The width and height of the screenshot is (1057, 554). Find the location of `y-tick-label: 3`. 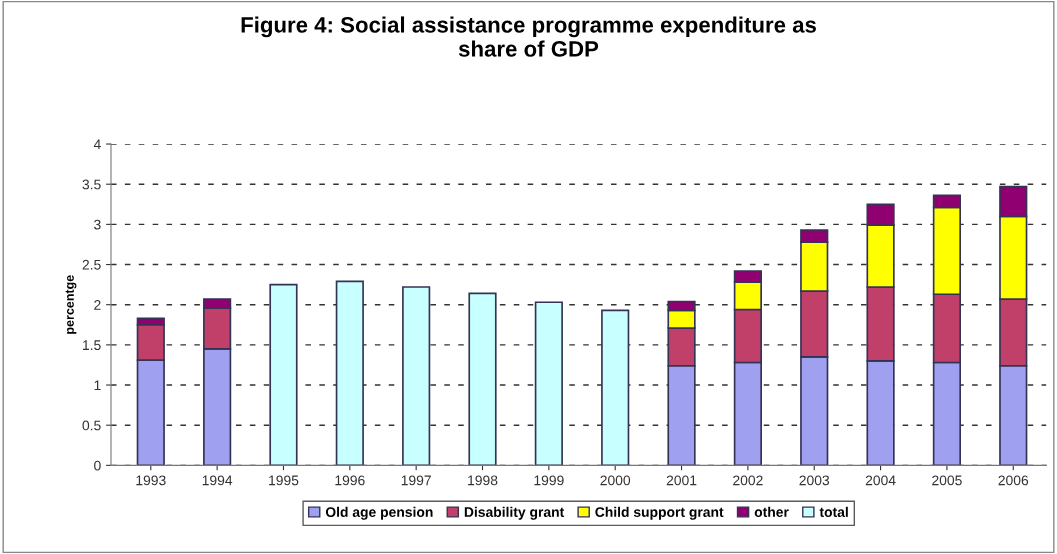

y-tick-label: 3 is located at coordinates (97, 224).